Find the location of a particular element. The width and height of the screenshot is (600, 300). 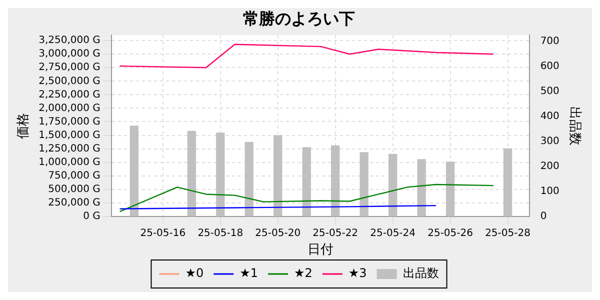

x-tick-label: 25-05-26 is located at coordinates (450, 233).